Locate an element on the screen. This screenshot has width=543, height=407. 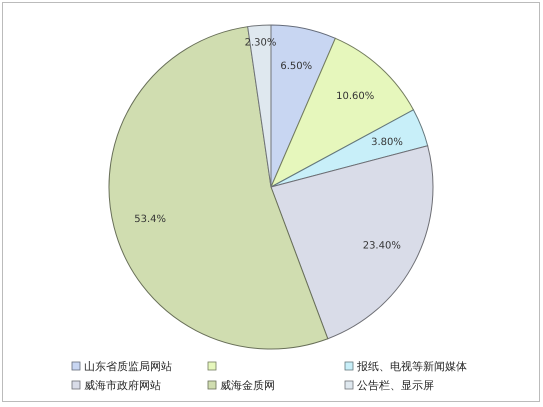
legend-label: 报纸、电视等新闻媒体 is located at coordinates (411, 366).